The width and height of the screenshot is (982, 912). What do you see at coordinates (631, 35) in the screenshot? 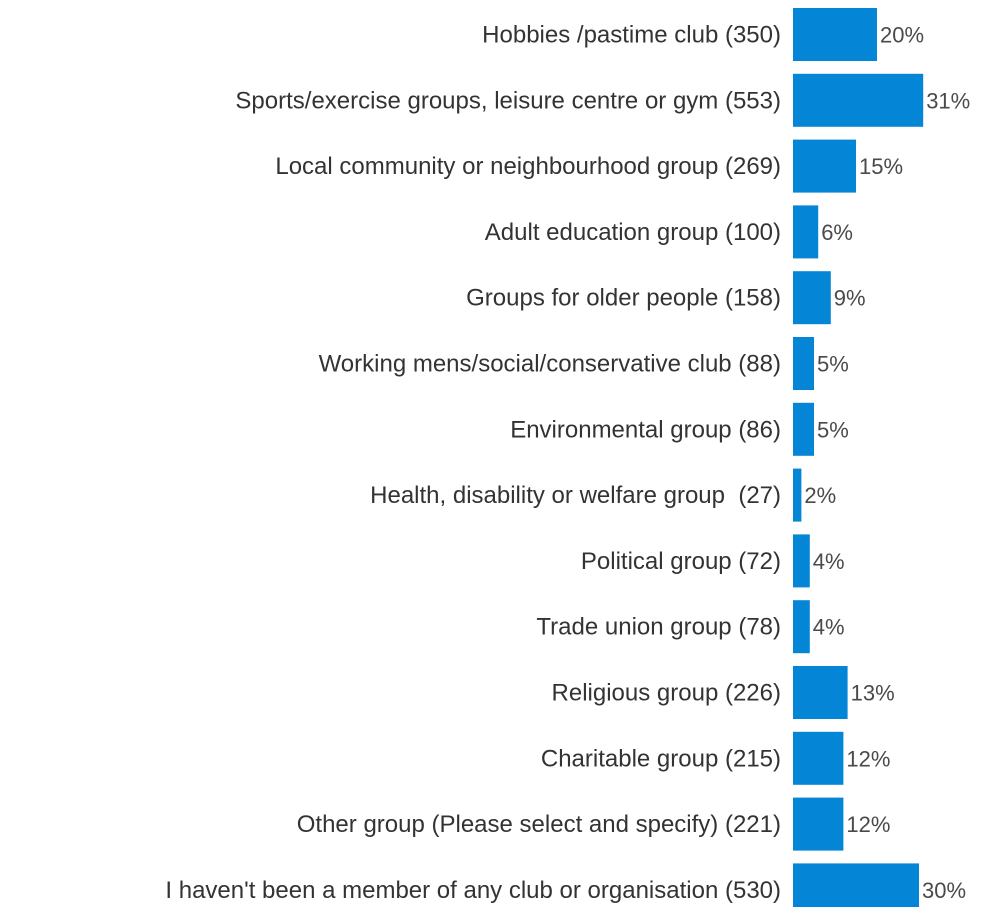
I see `category-label: Hobbies /pastime club (350)` at bounding box center [631, 35].